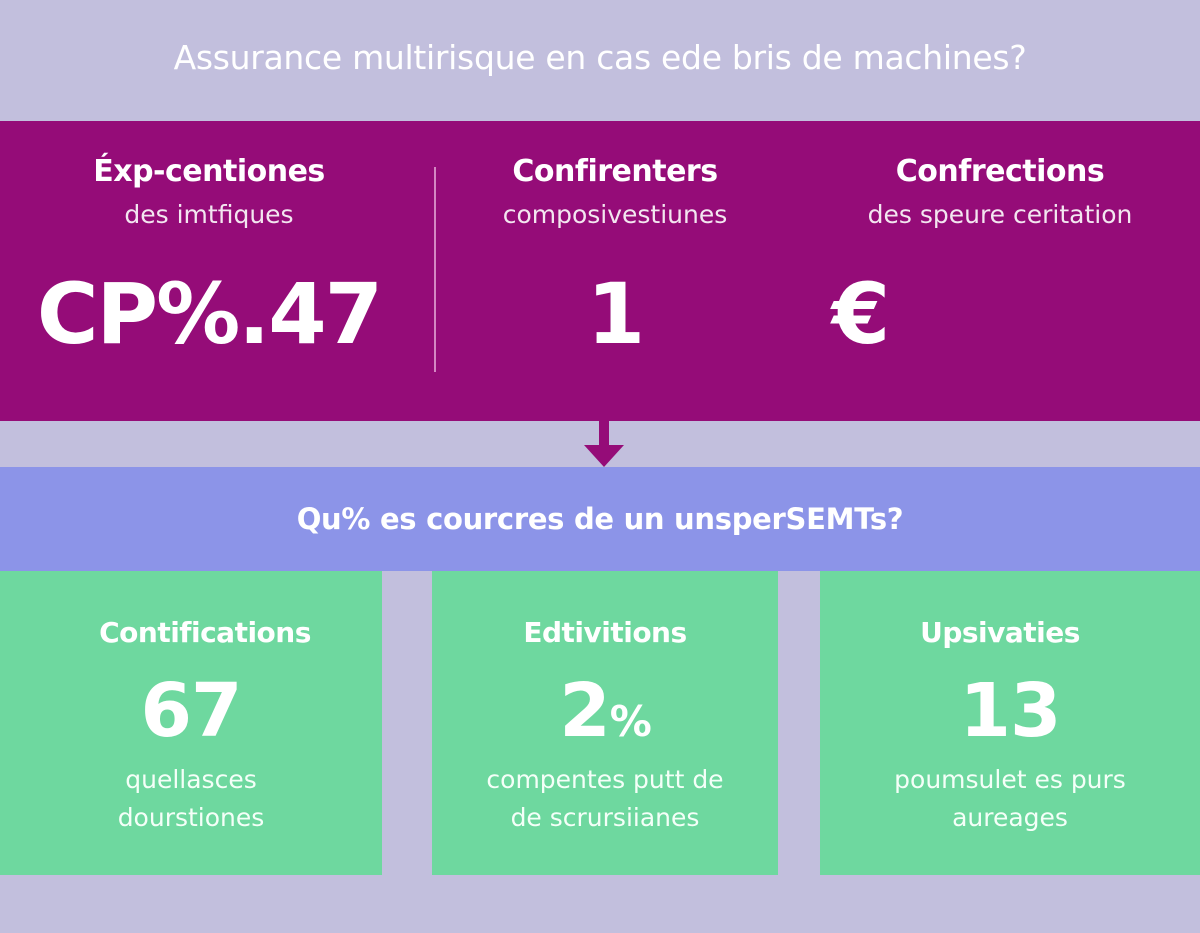  I want to click on question-text: Qu% es courcres de un unsperSEMTs?, so click(600, 519).